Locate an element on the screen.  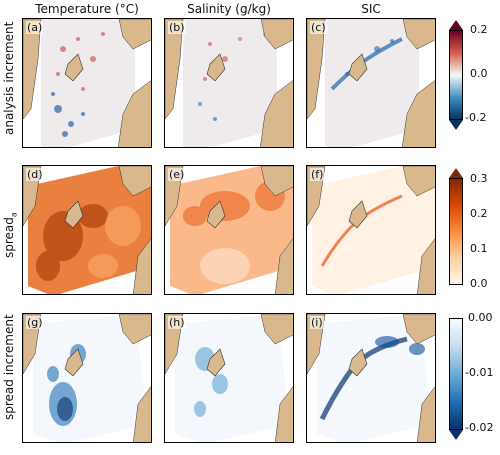
colorbar-1-tick-bottom: -0.2 is located at coordinates (476, 117).